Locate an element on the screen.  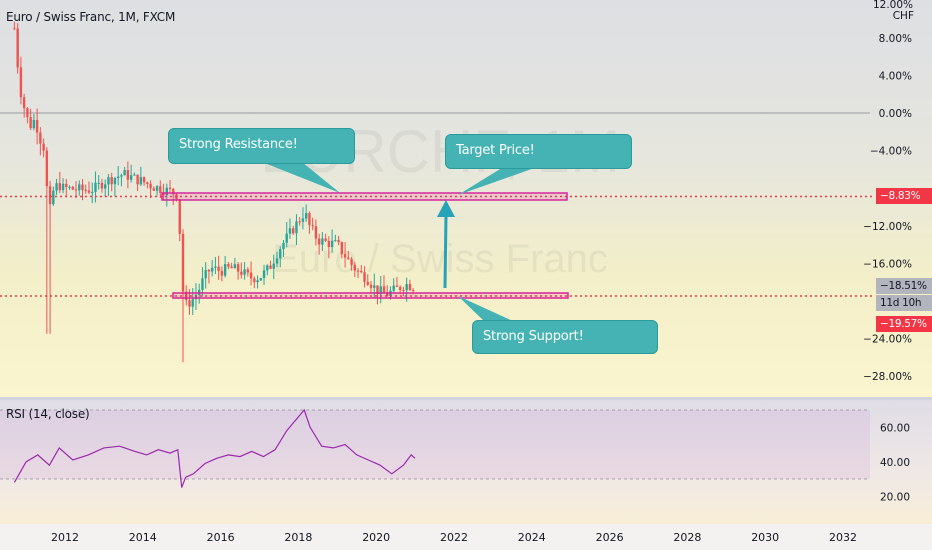
price-axis-top-label: 12.00% is located at coordinates (893, 5).